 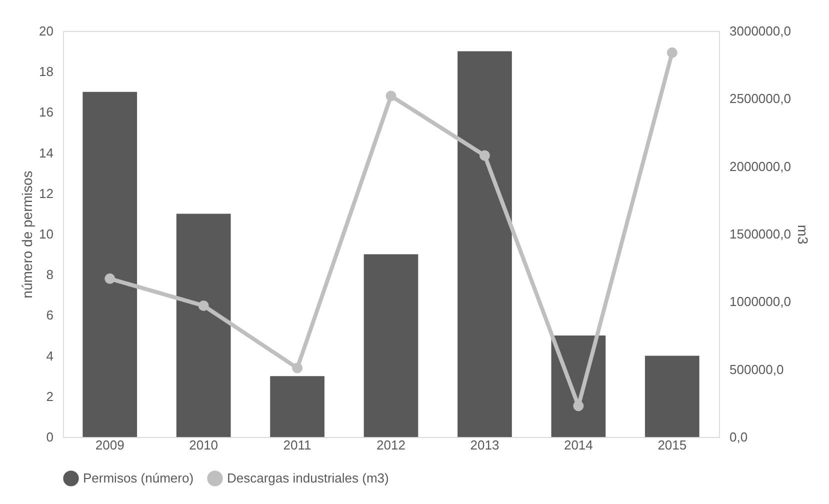 What do you see at coordinates (760, 166) in the screenshot?
I see `y2-tick-label: 2000000,0` at bounding box center [760, 166].